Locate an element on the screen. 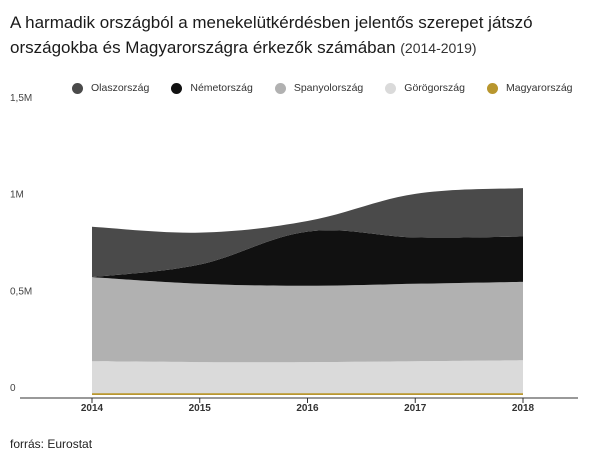  x-tick-label: 2018 is located at coordinates (523, 408).